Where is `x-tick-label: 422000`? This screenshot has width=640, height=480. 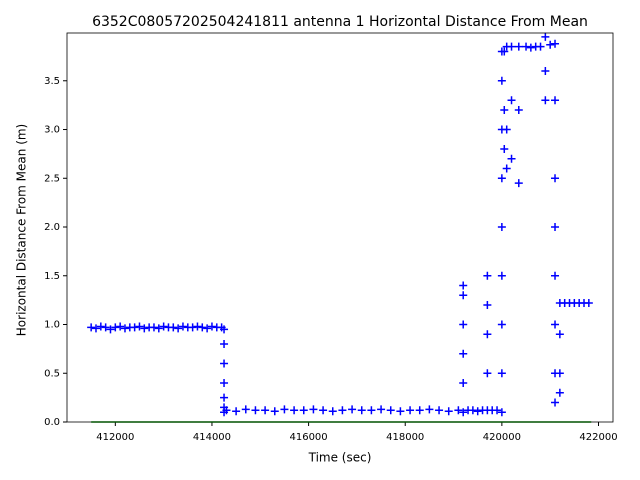 x-tick-label: 422000 is located at coordinates (598, 437).